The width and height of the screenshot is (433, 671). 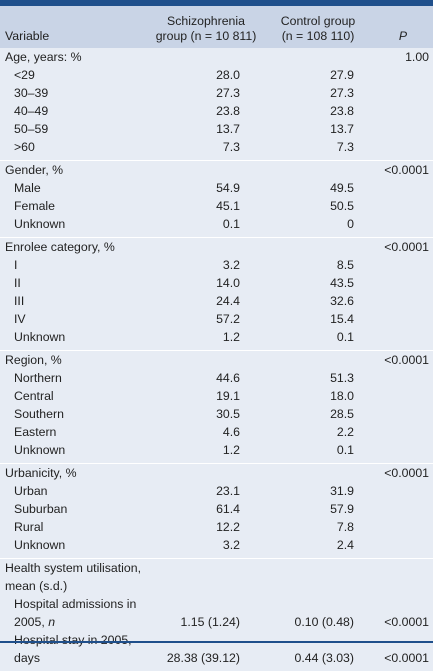 I want to click on control-value: 57.9, so click(x=318, y=509).